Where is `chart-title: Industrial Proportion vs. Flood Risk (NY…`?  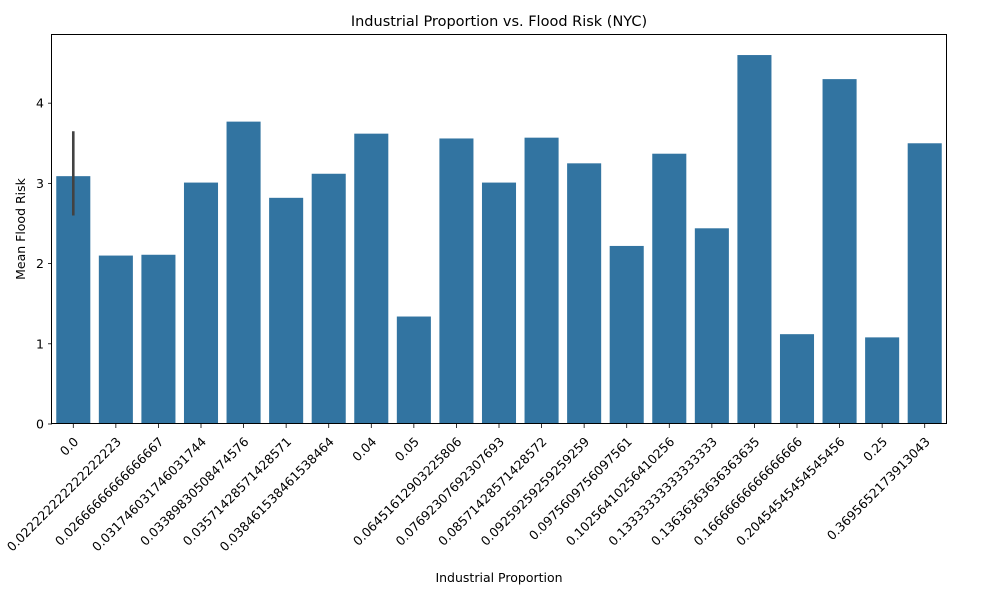 chart-title: Industrial Proportion vs. Flood Risk (NY… is located at coordinates (499, 22).